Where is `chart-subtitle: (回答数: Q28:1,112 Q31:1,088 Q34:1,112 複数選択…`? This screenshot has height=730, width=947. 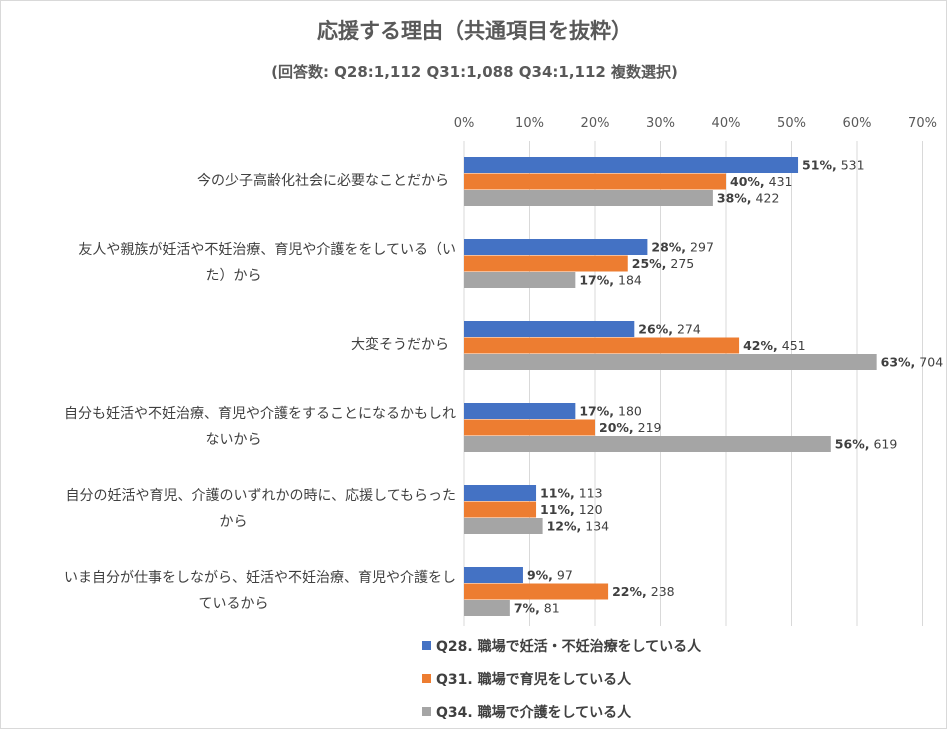 chart-subtitle: (回答数: Q28:1,112 Q31:1,088 Q34:1,112 複数選択… is located at coordinates (474, 72).